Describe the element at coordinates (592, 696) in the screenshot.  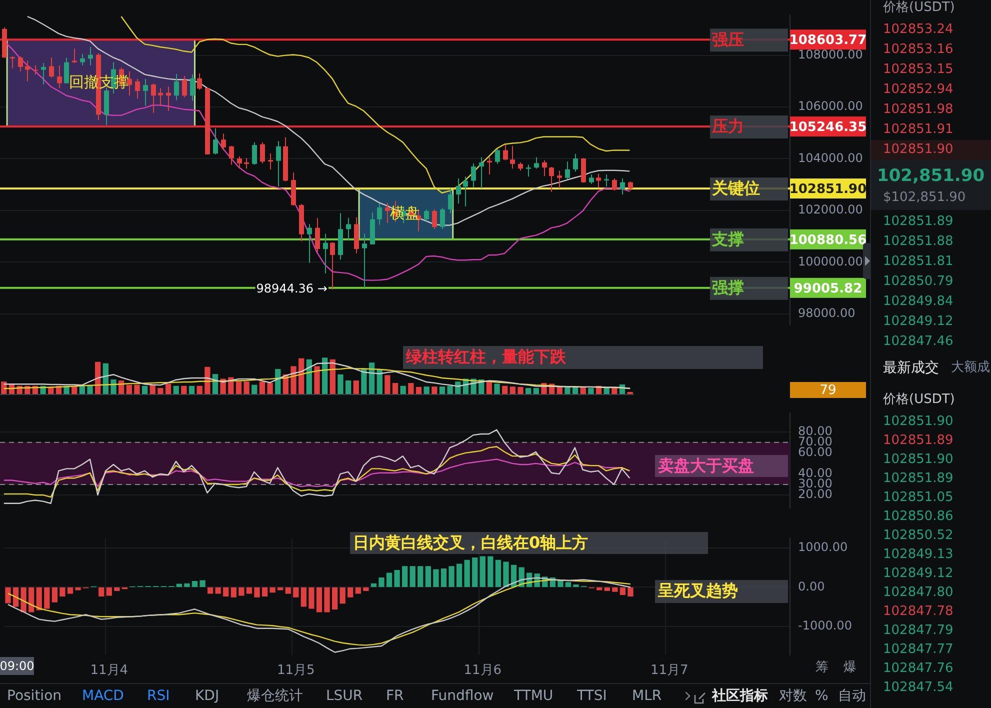
I see `text: TTSI` at that location.